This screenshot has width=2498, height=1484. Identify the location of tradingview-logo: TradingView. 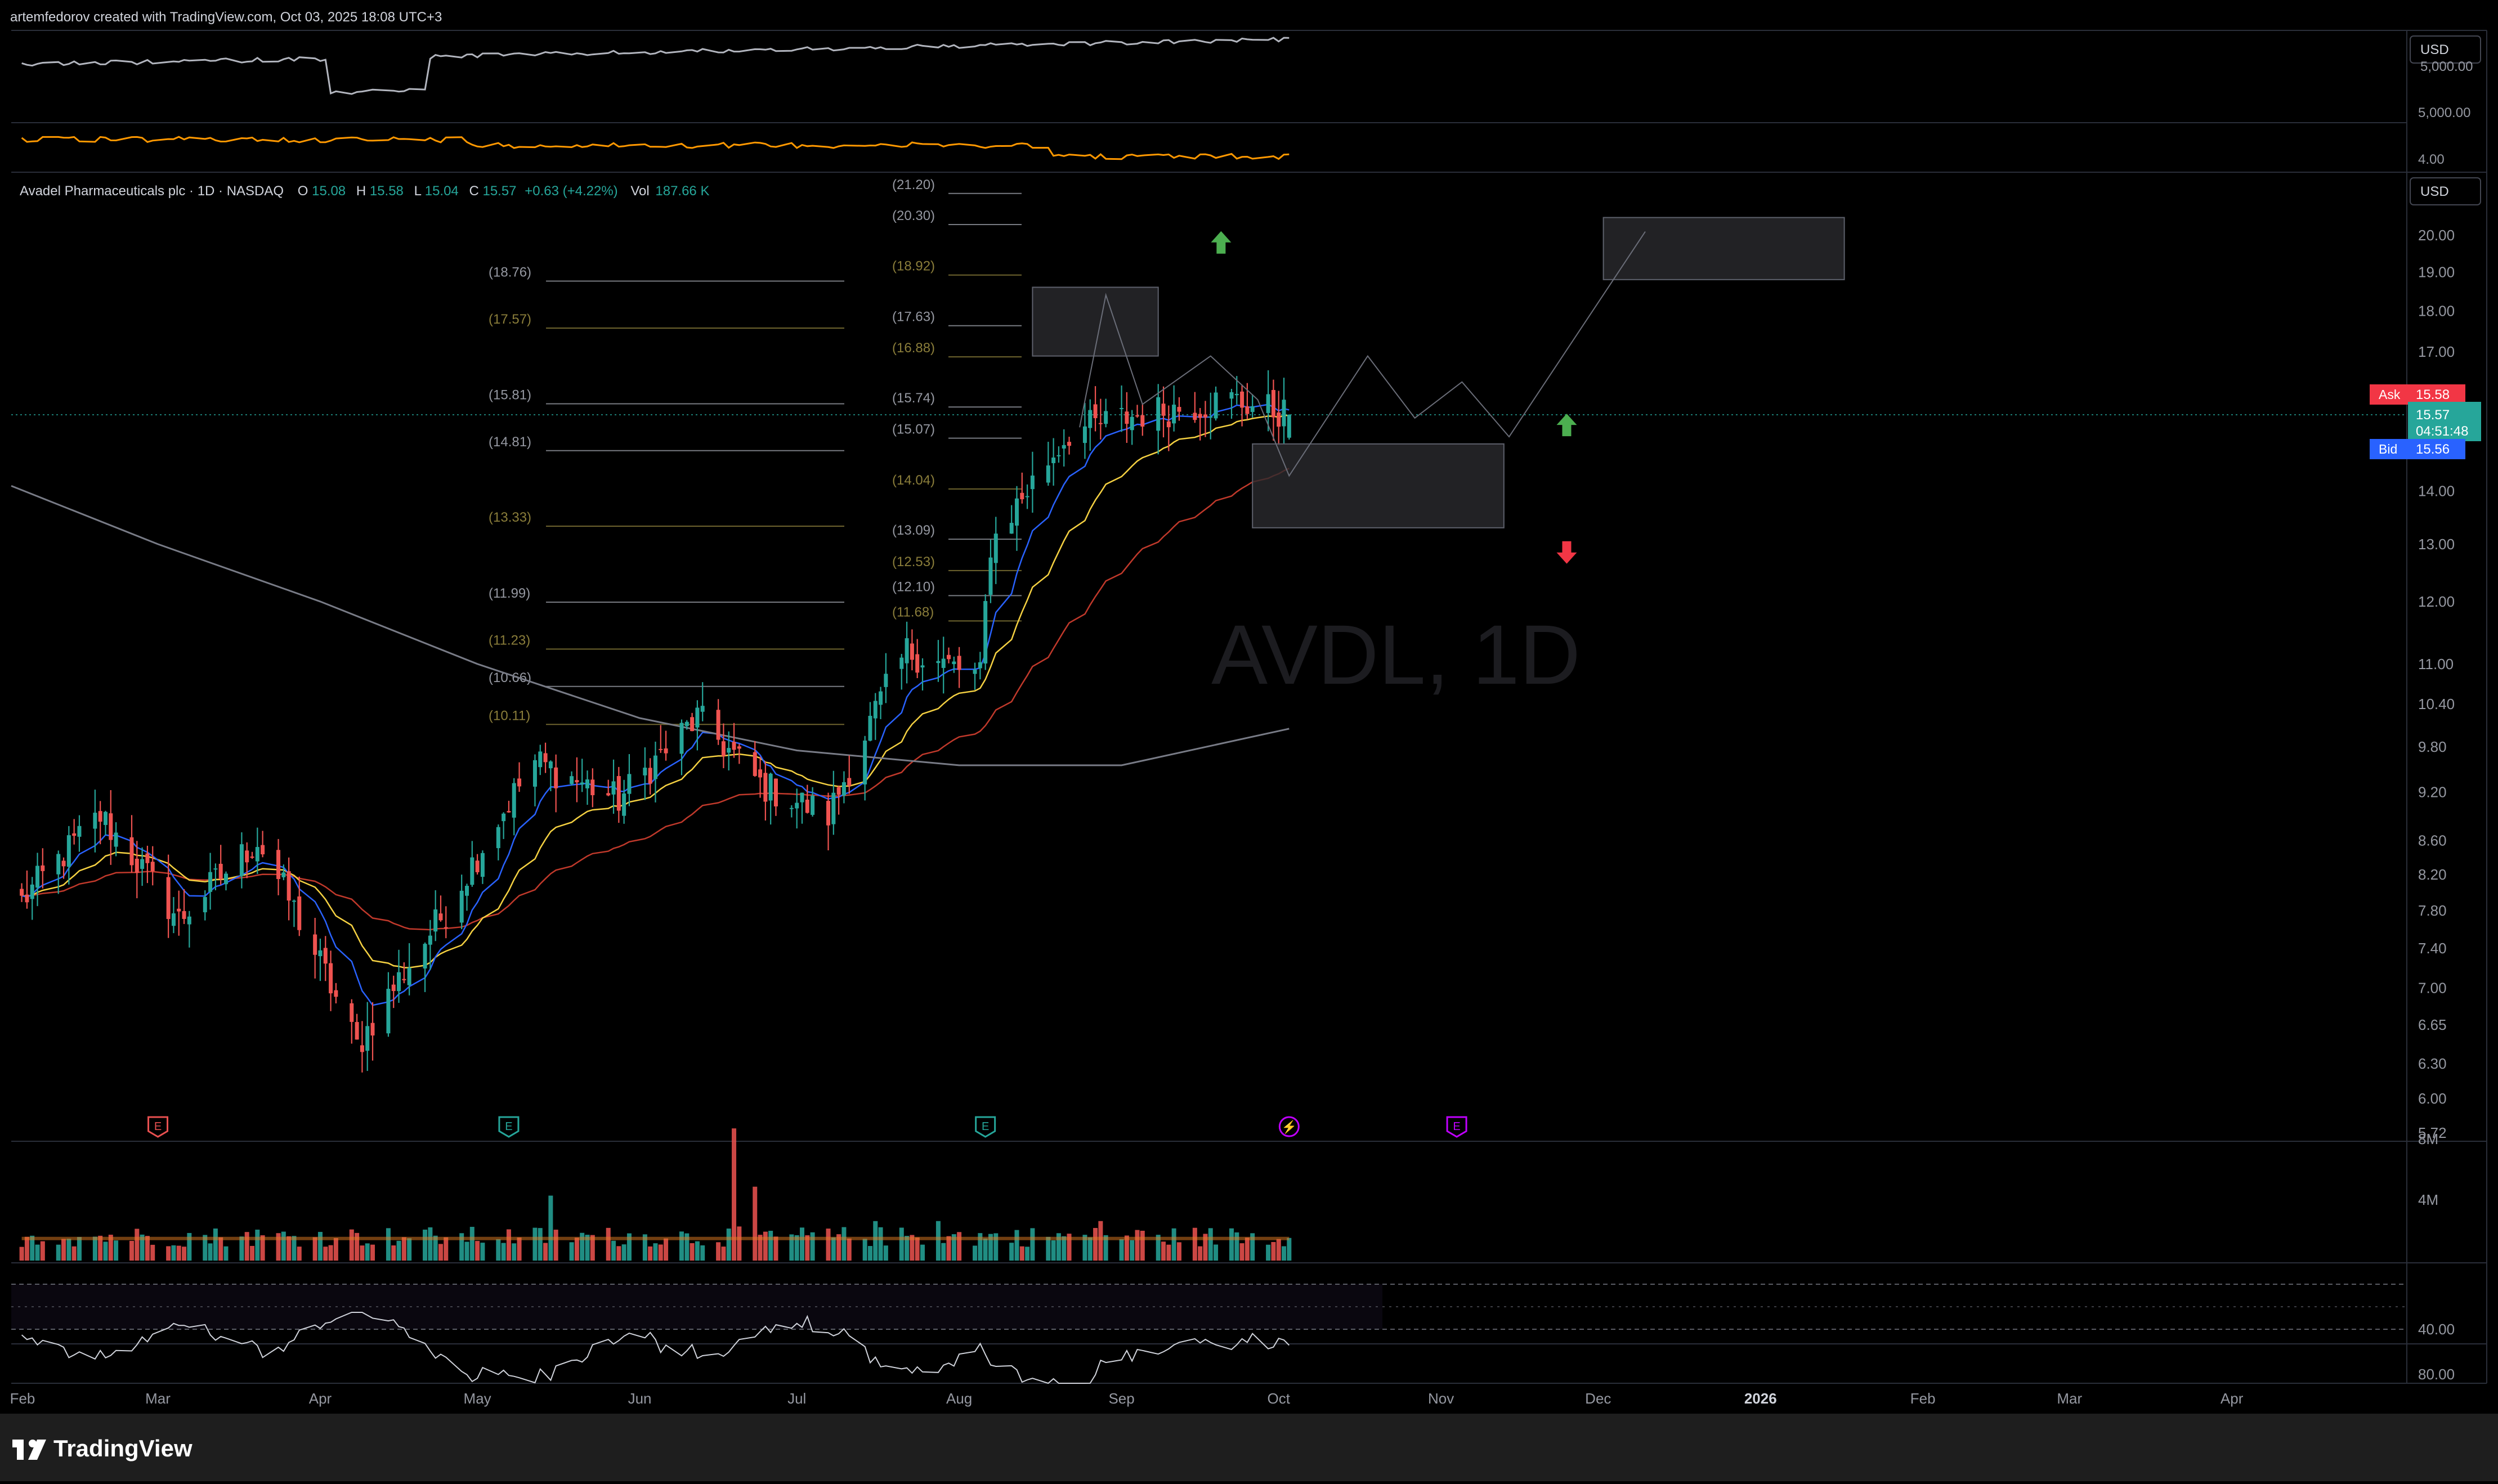
(102, 1448).